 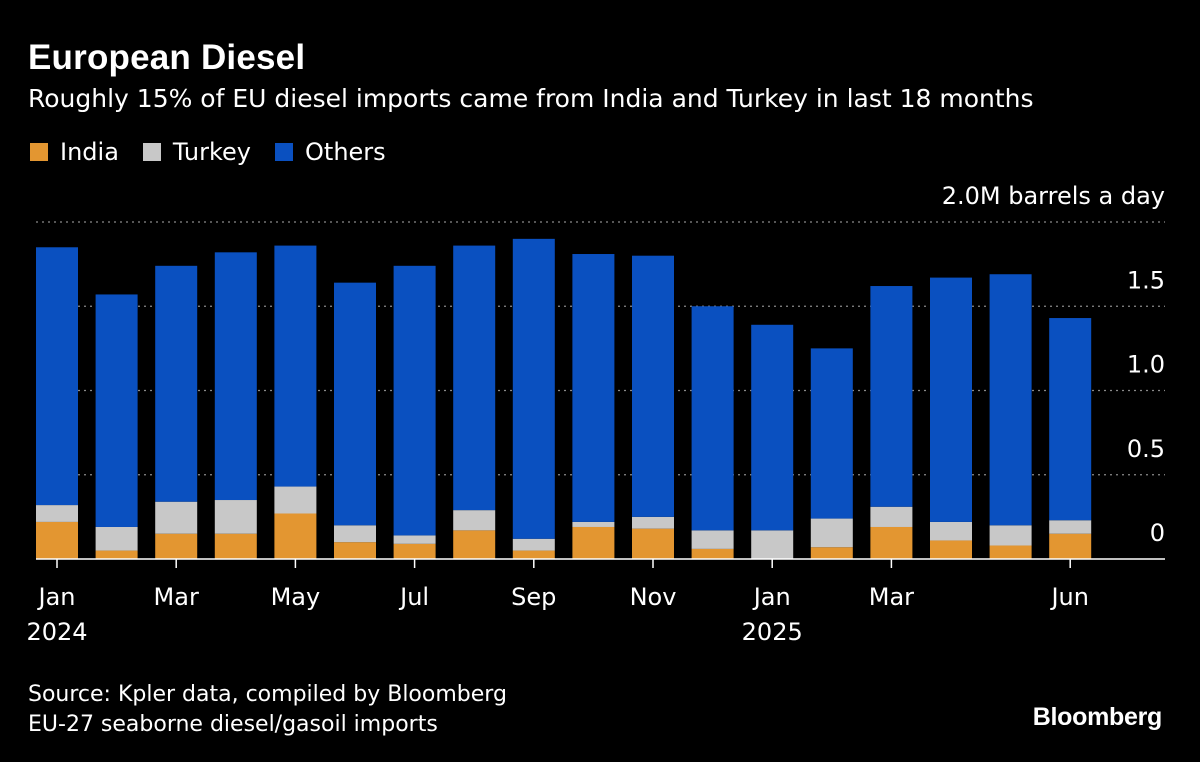 What do you see at coordinates (1146, 280) in the screenshot?
I see `y-tick-label-3: 1.5` at bounding box center [1146, 280].